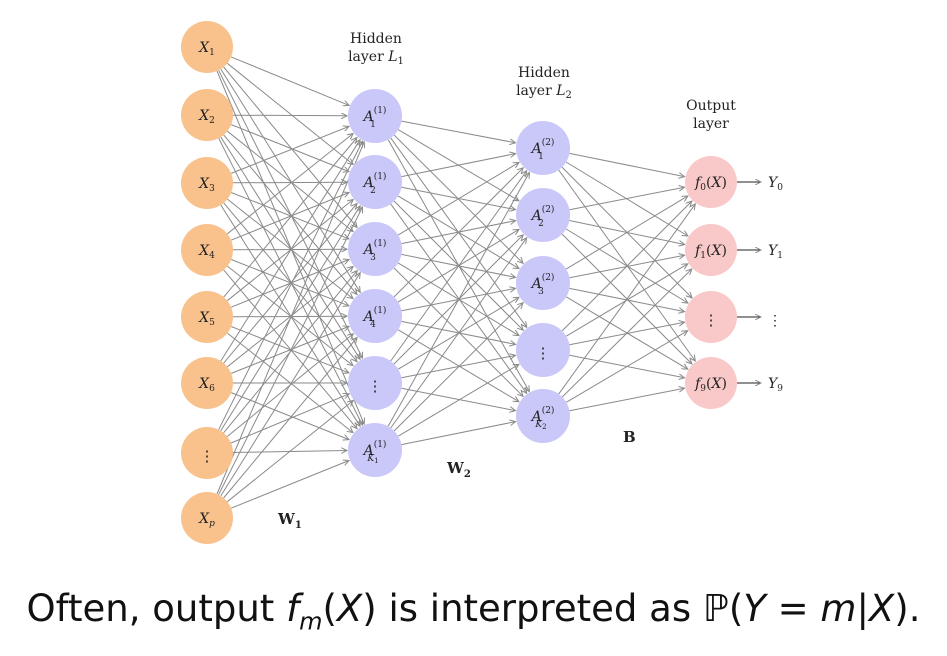  I want to click on node-label: A(2) K2, so click(542, 418).